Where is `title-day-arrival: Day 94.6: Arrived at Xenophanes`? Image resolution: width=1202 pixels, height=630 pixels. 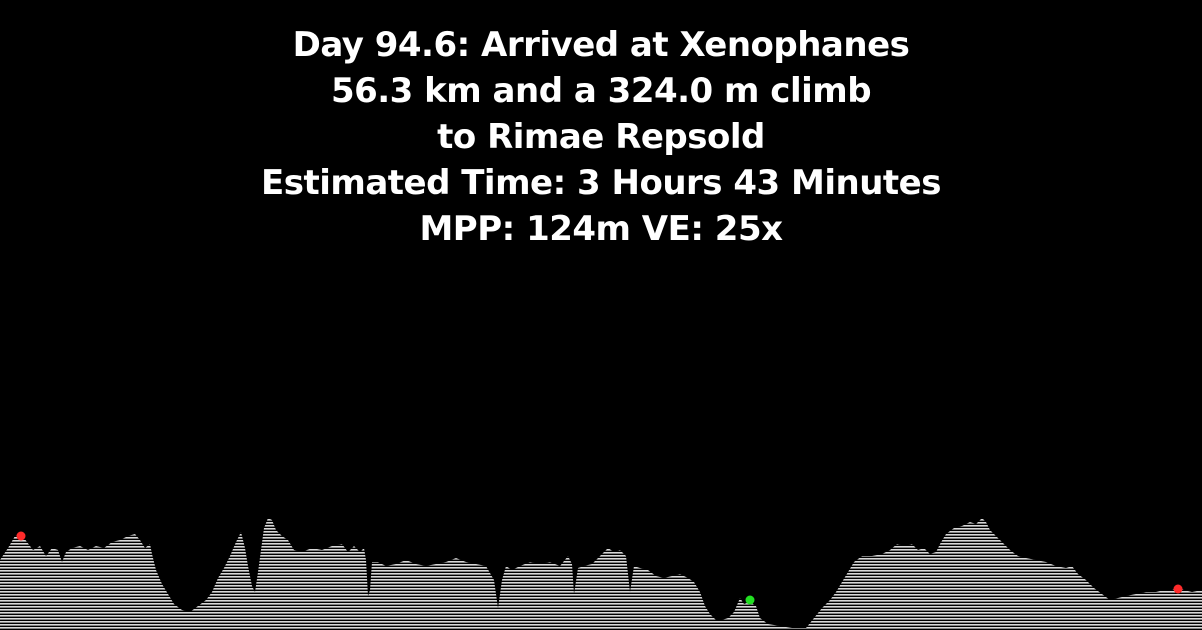
title-day-arrival: Day 94.6: Arrived at Xenophanes is located at coordinates (601, 45).